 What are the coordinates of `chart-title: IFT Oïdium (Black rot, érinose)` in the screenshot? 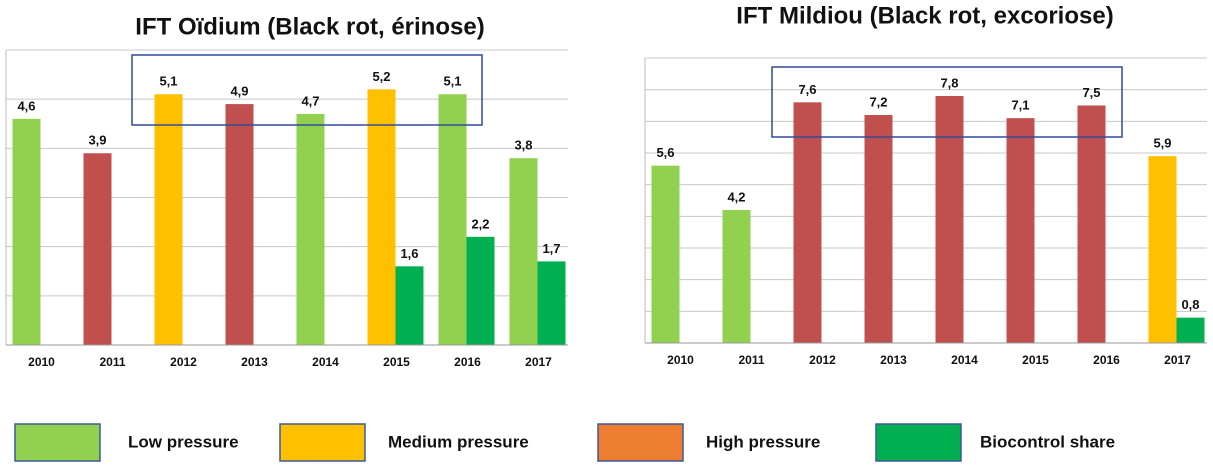 It's located at (309, 26).